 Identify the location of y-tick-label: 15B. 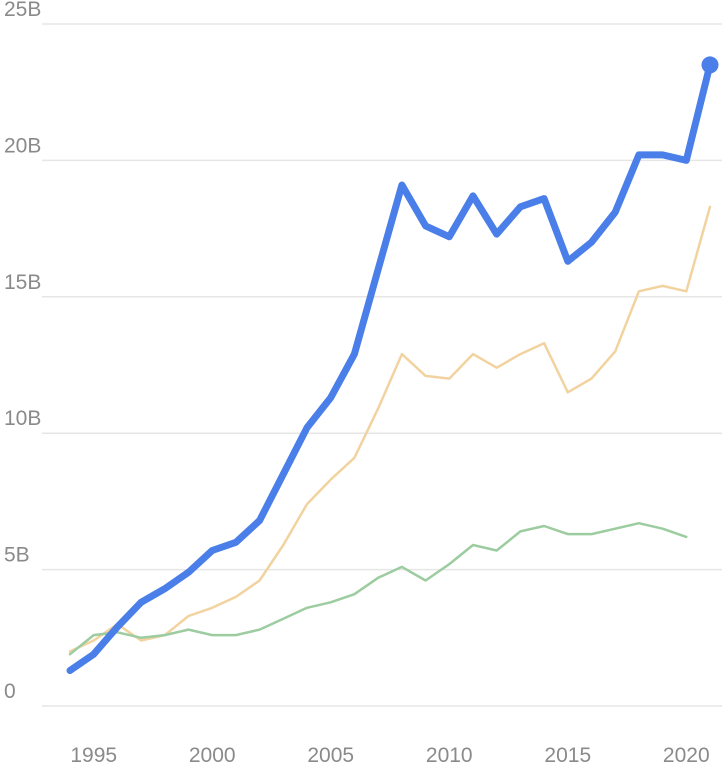
(22, 282).